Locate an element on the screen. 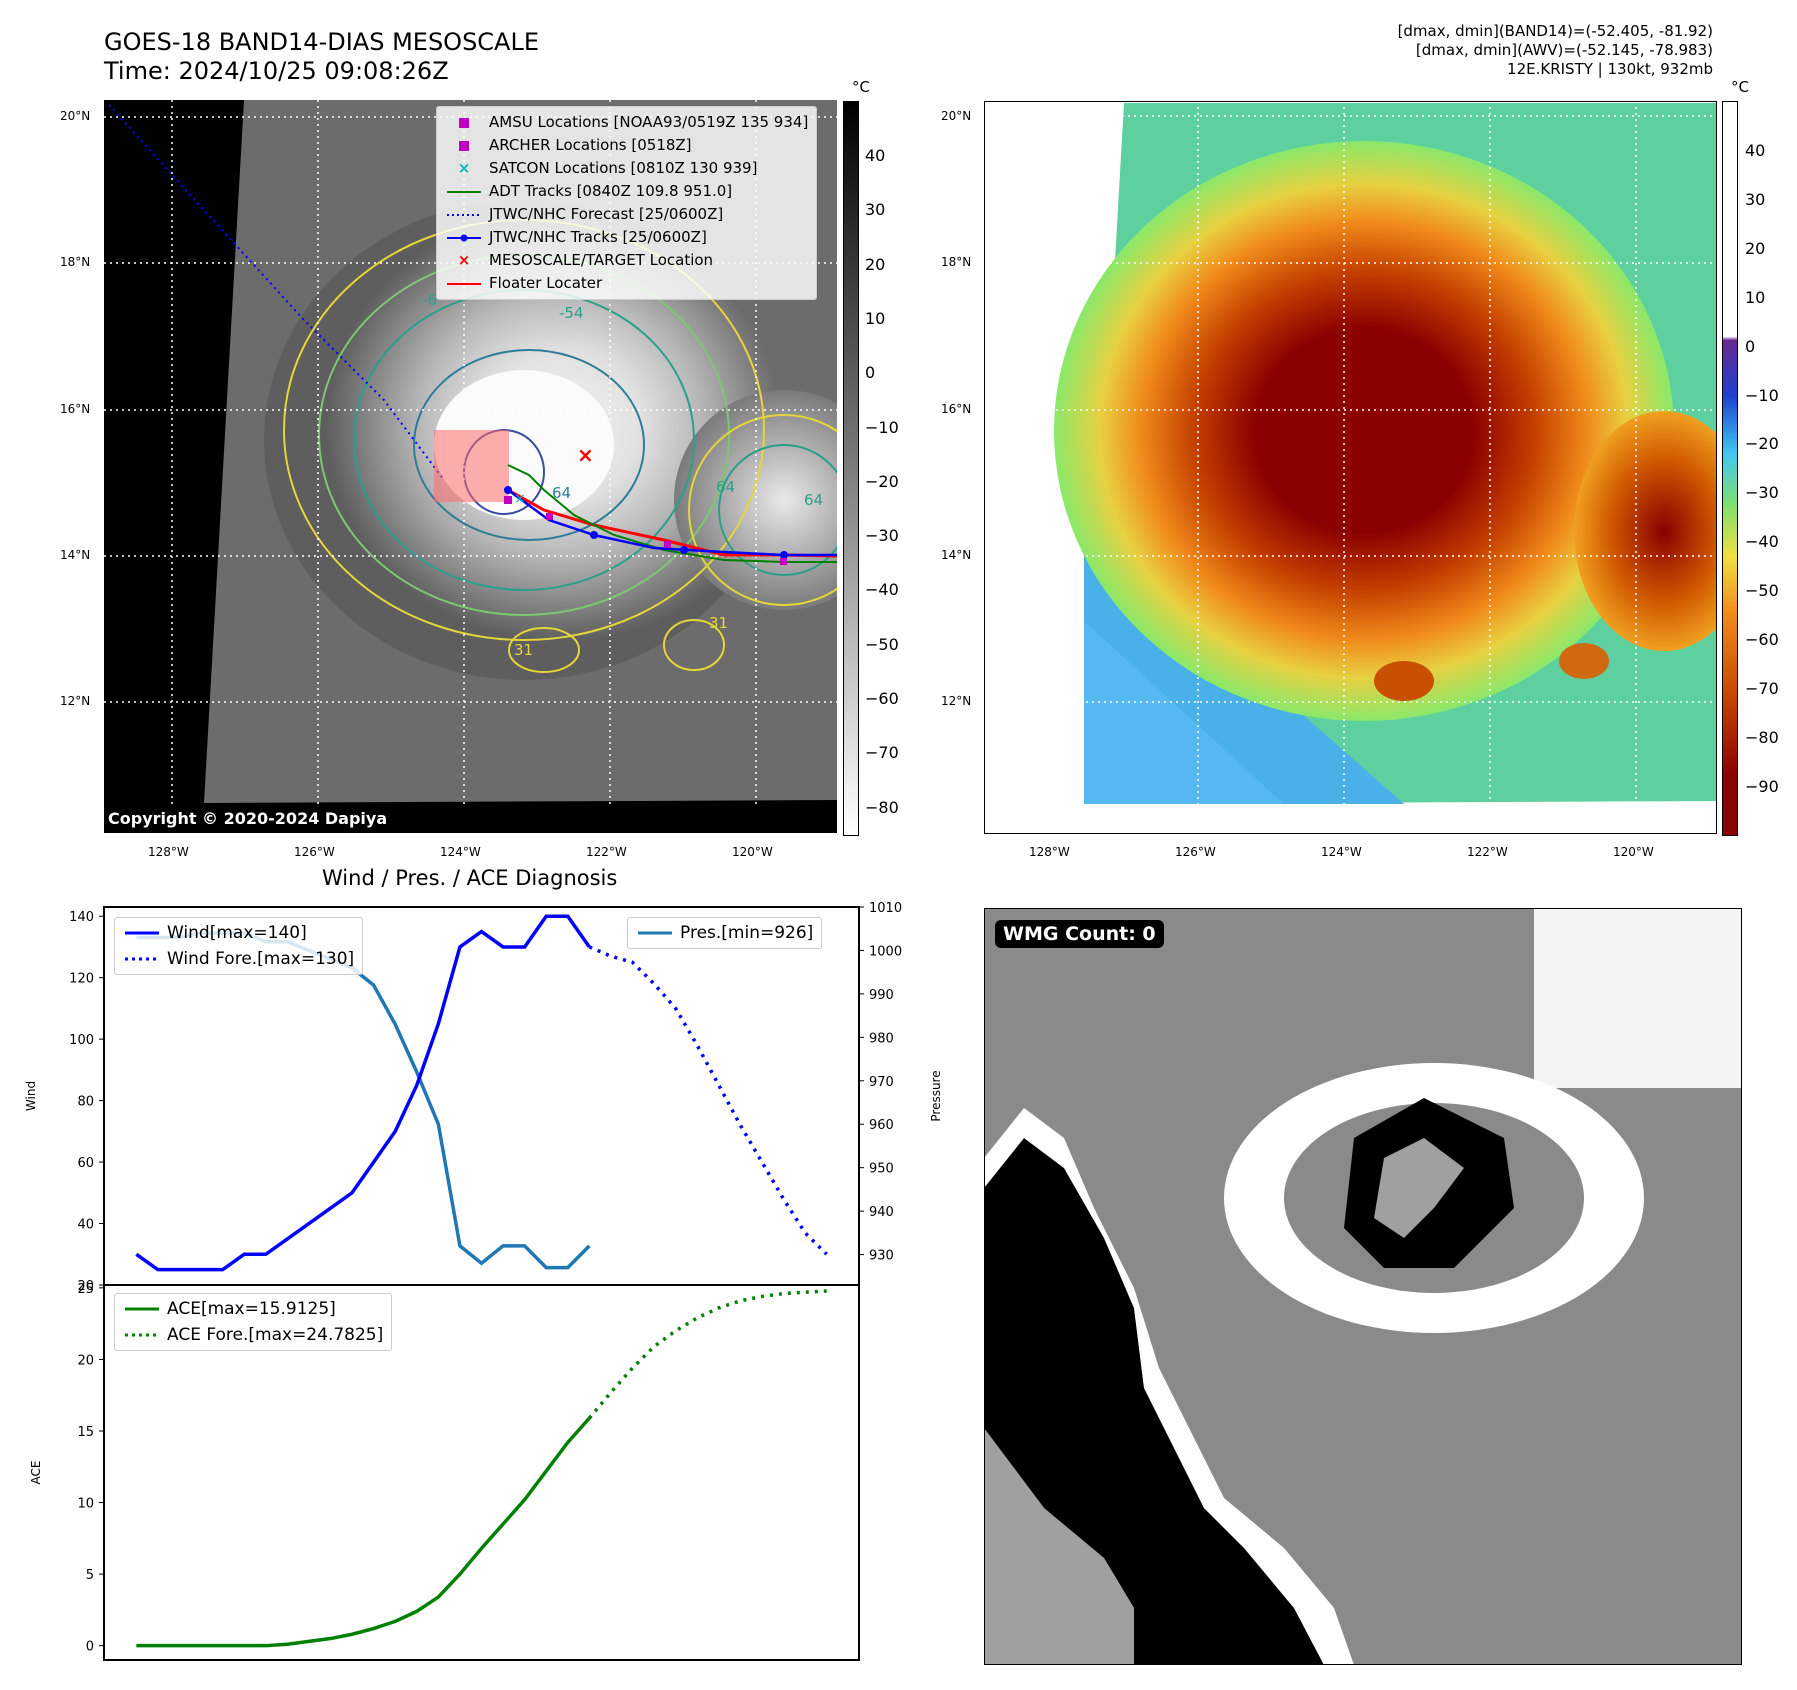  ace-axis-label: ACE is located at coordinates (36, 1473).